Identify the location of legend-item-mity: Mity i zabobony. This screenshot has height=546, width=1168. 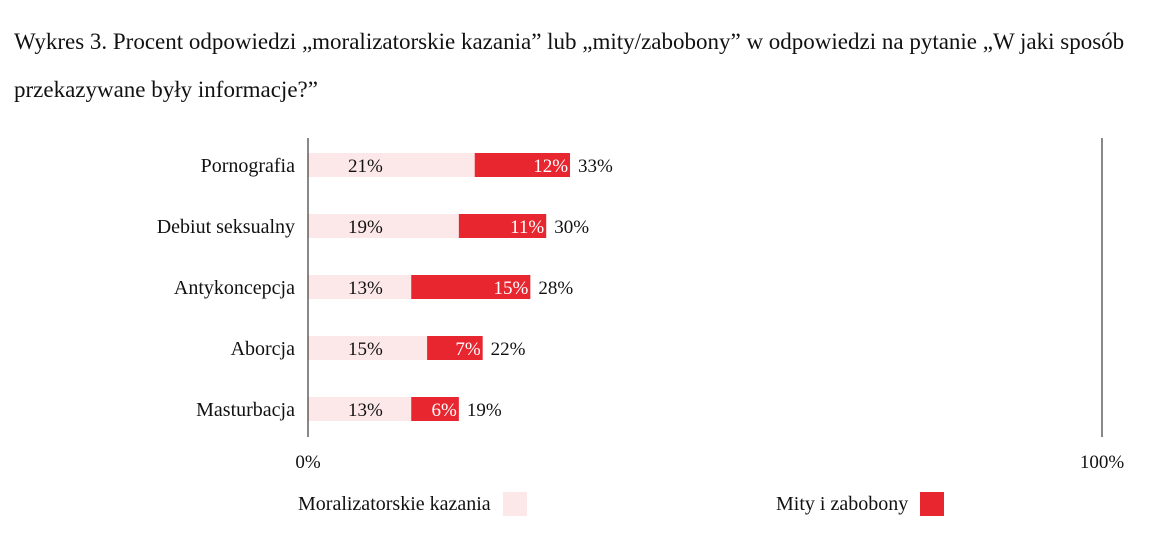
(860, 504).